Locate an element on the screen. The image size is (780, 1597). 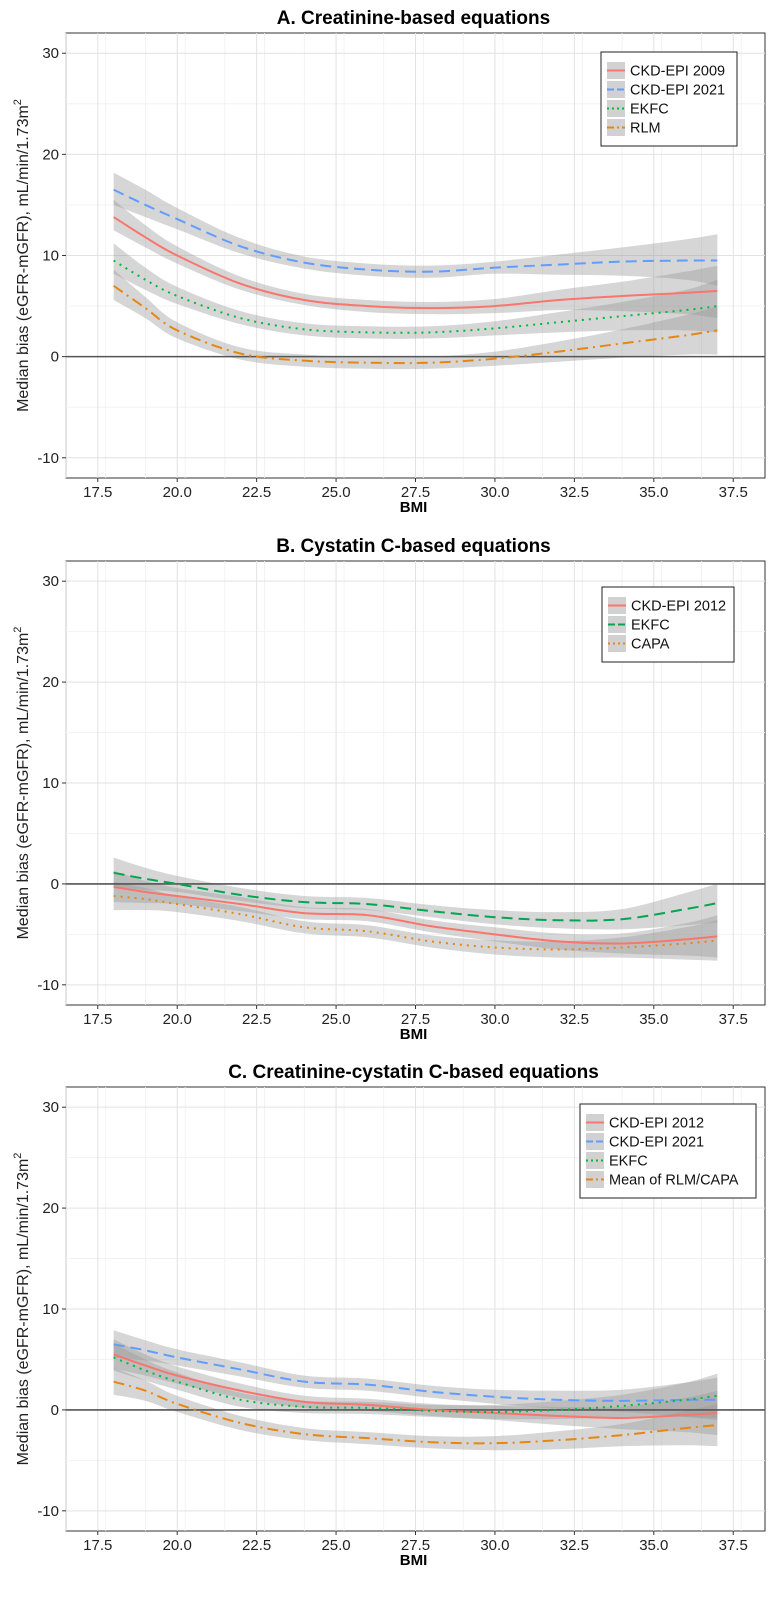
x-tick-label: 32.5 is located at coordinates (574, 1019).